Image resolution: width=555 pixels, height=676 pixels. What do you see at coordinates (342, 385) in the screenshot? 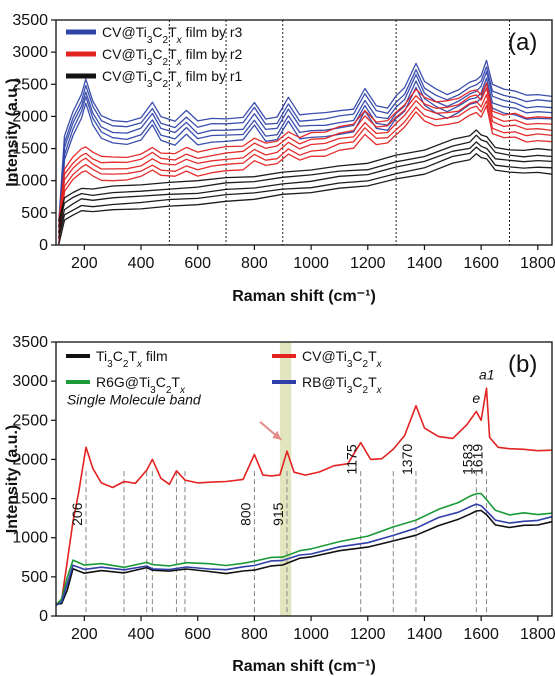
I see `legend-label: RB@Ti3C2Tx` at bounding box center [342, 385].